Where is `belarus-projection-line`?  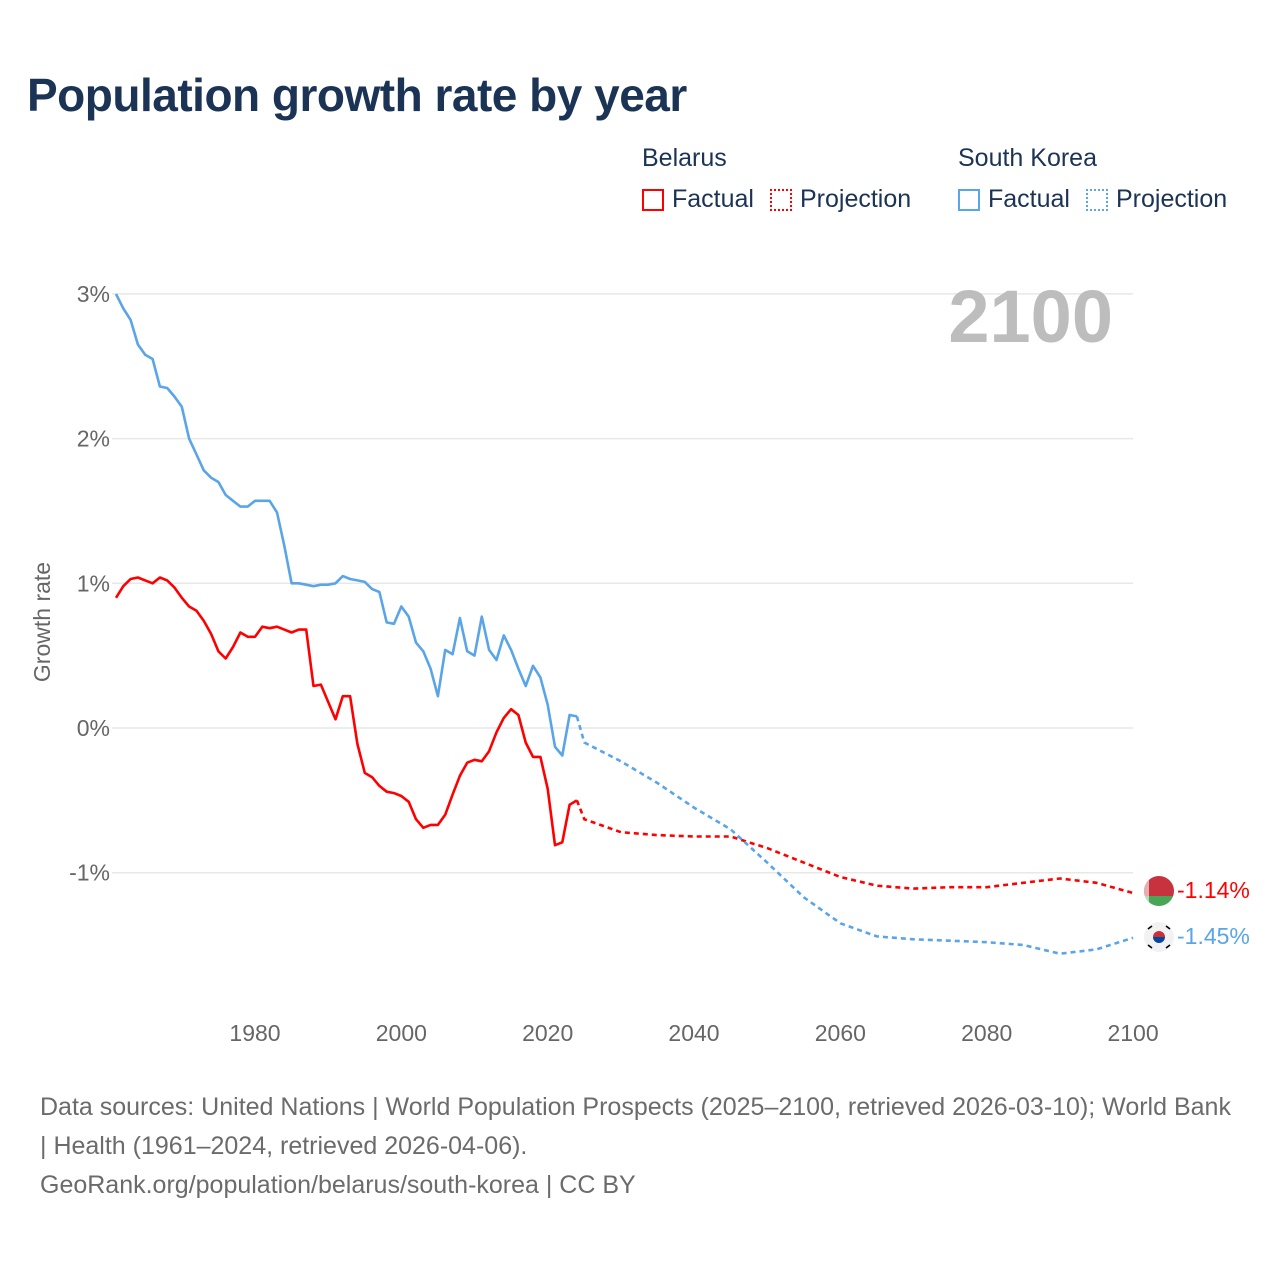
belarus-projection-line is located at coordinates (854, 847).